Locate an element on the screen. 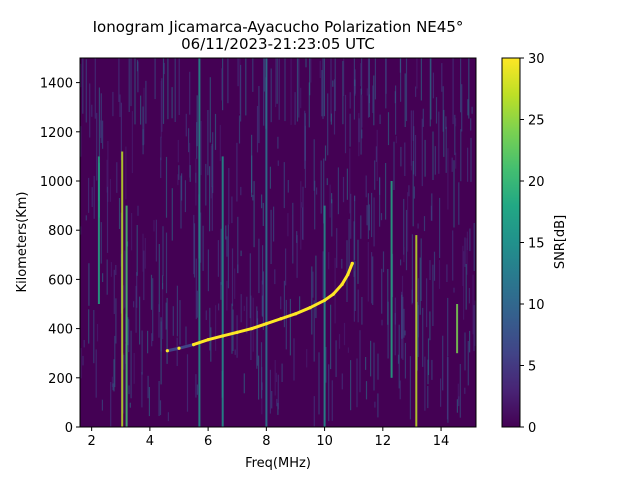  x-tick-label: 2 is located at coordinates (92, 441).